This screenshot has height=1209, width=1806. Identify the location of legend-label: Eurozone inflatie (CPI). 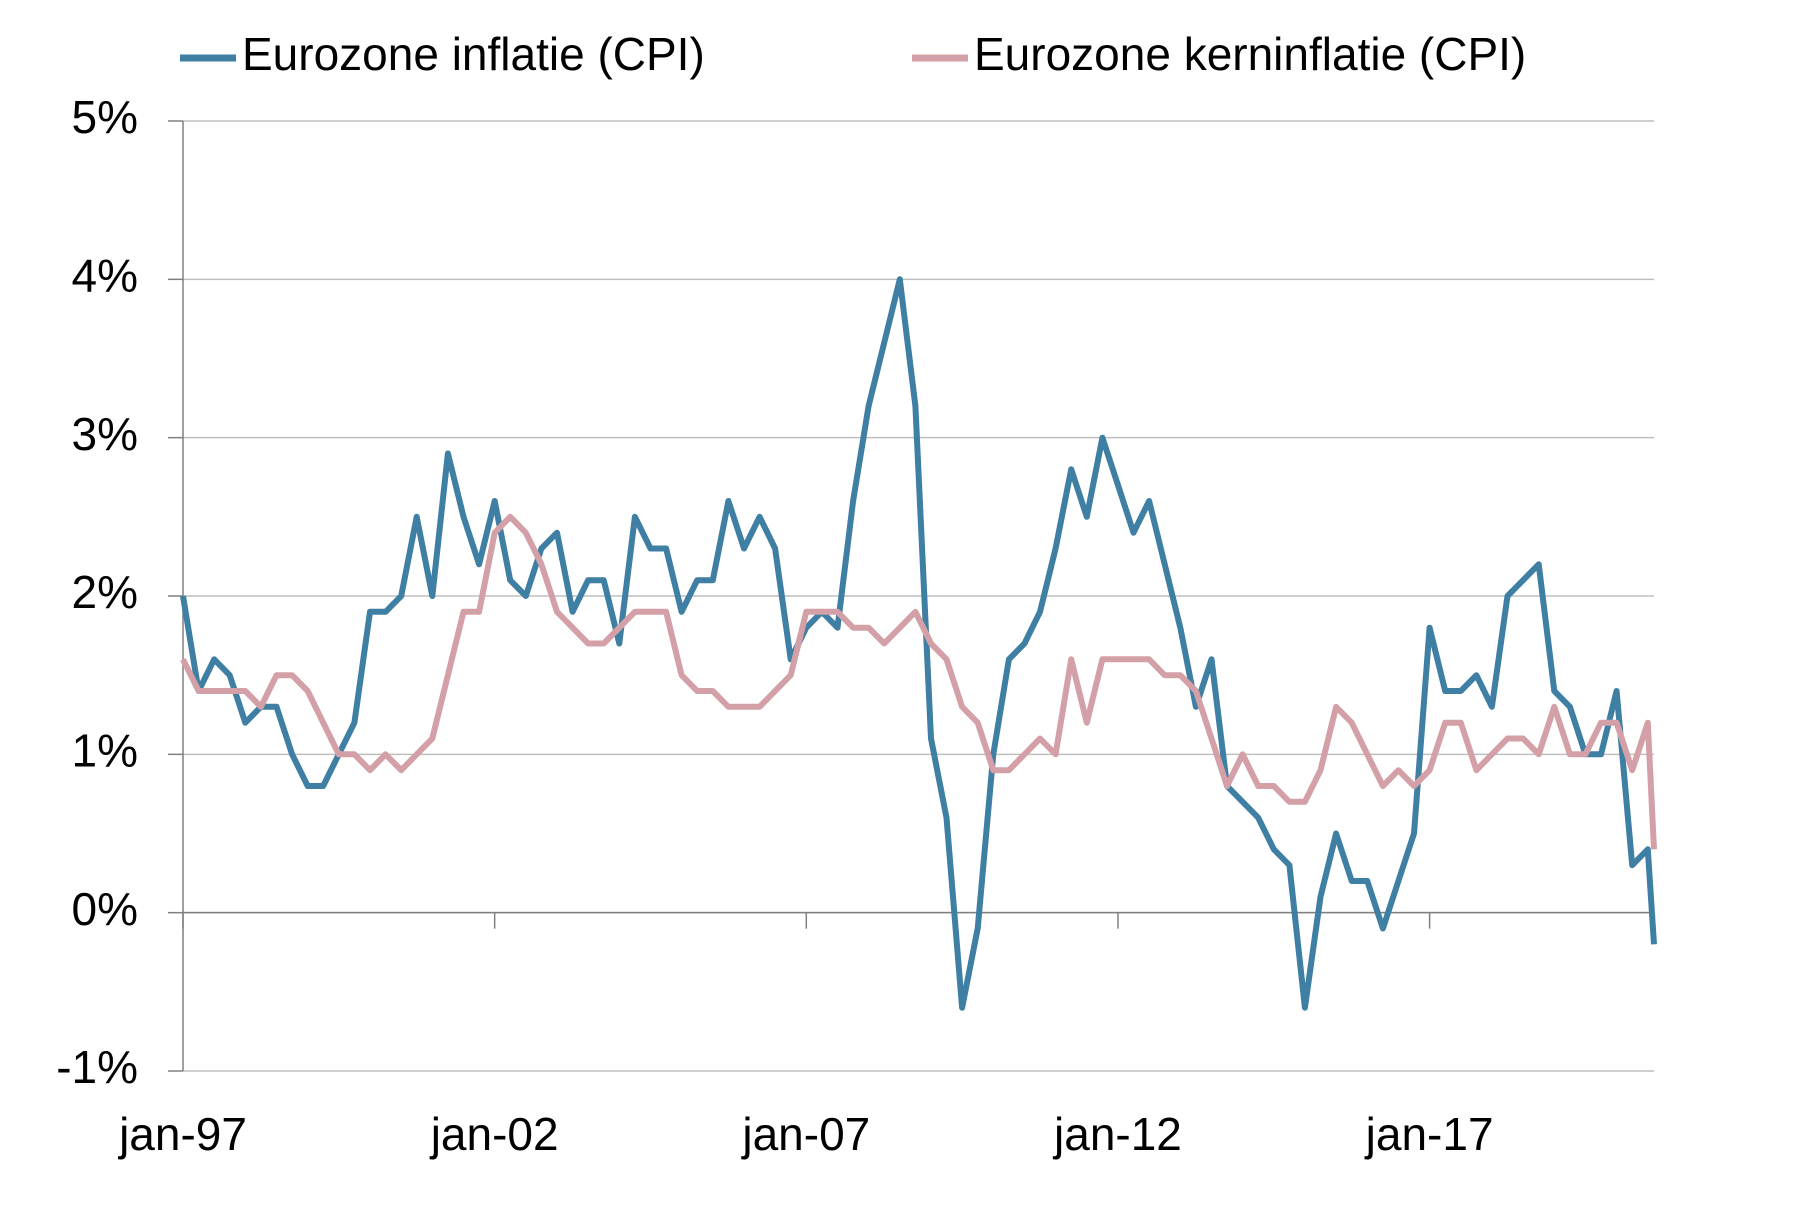
(473, 54).